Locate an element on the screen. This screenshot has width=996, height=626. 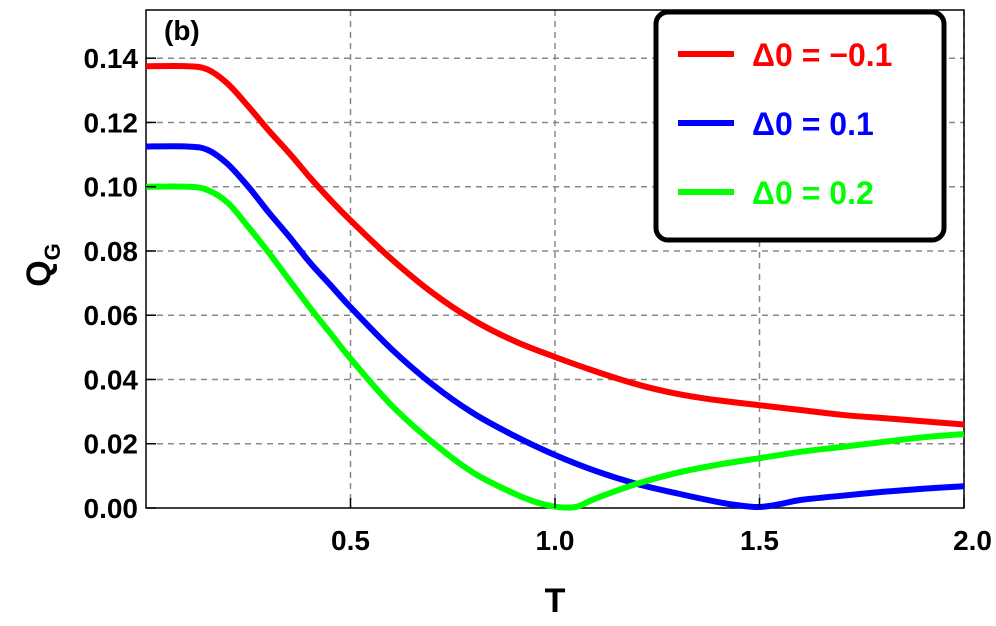
y-axis-label-main: Q is located at coordinates (39, 273).